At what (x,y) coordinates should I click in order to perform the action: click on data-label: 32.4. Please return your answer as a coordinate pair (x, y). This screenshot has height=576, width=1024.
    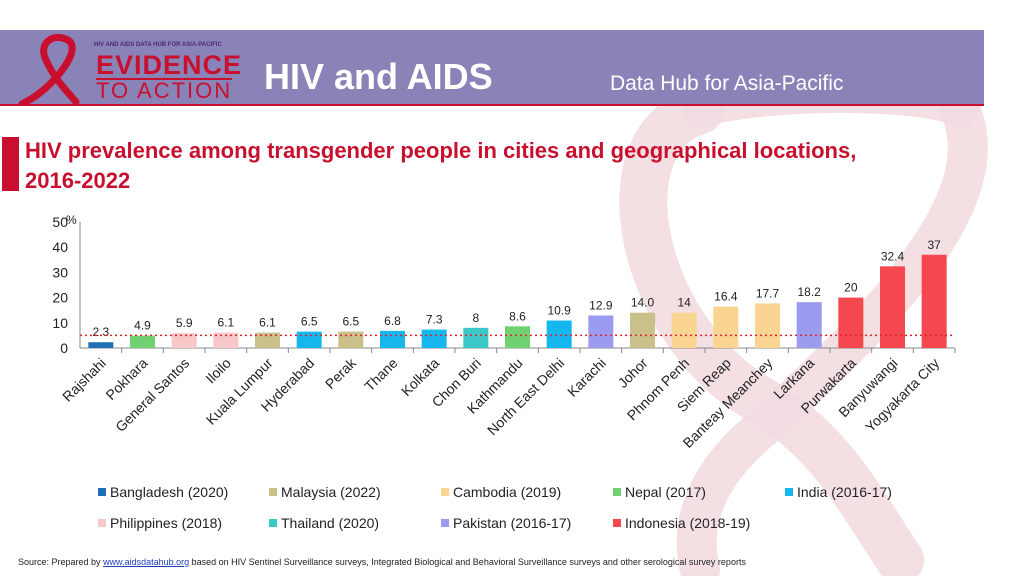
    Looking at the image, I should click on (893, 256).